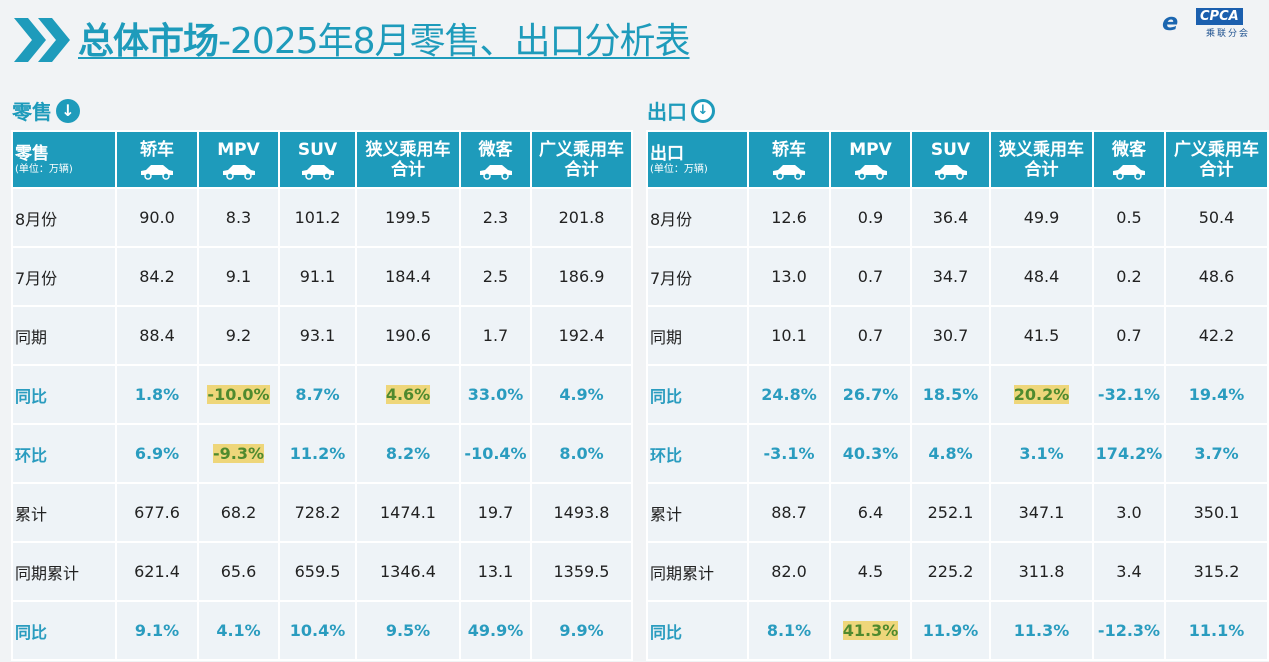  I want to click on cell-value: 84.2, so click(157, 276).